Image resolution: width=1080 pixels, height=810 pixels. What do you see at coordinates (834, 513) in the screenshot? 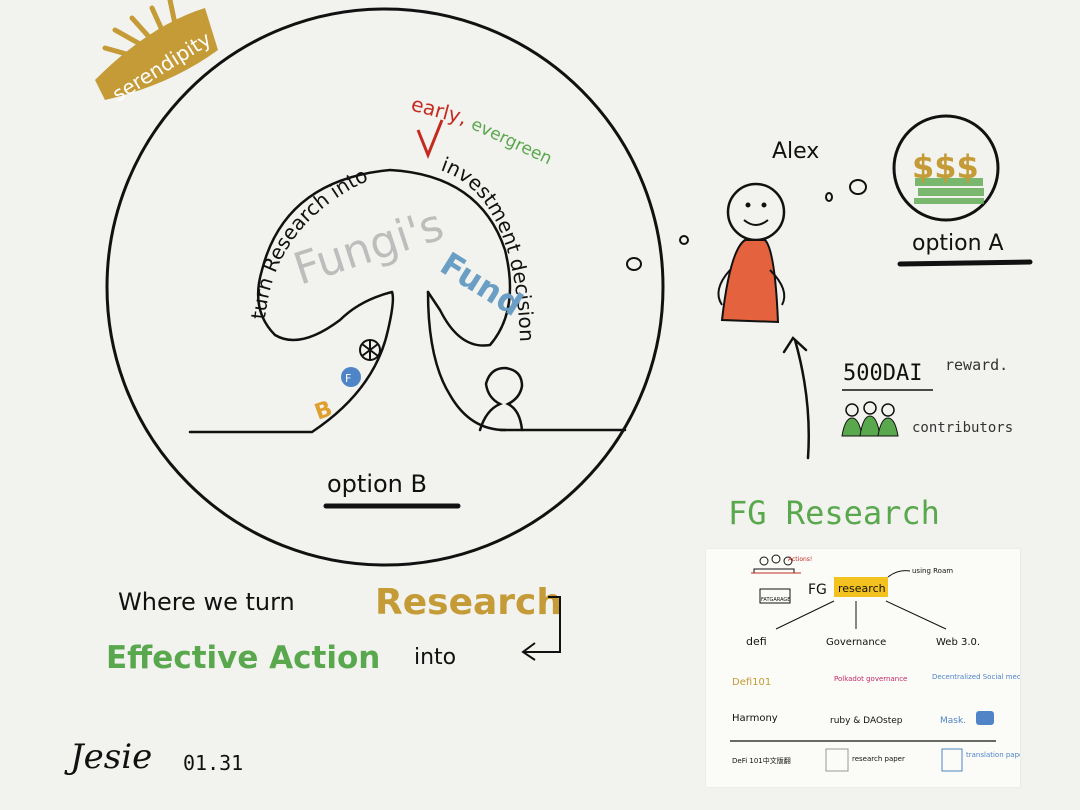
I see `fg-research-title: FG Research` at bounding box center [834, 513].